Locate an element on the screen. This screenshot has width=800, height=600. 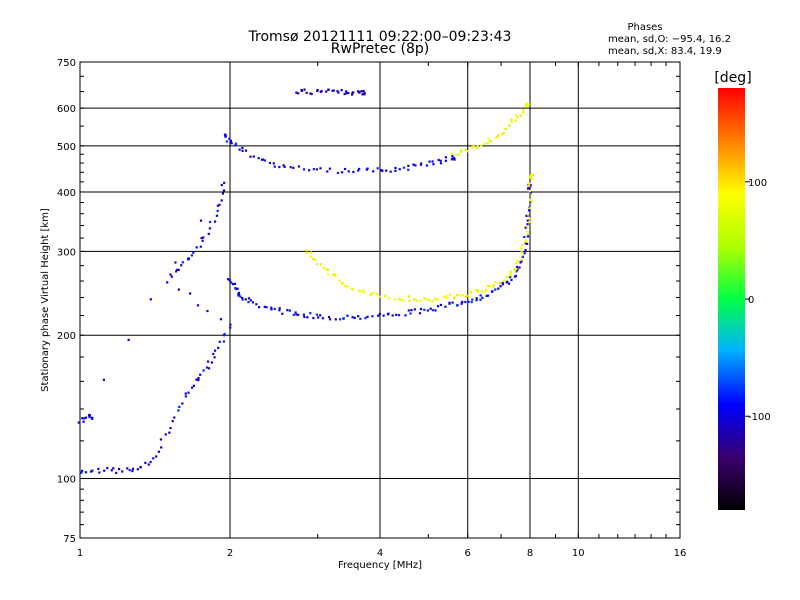
colorbar-gradient is located at coordinates (731, 299).